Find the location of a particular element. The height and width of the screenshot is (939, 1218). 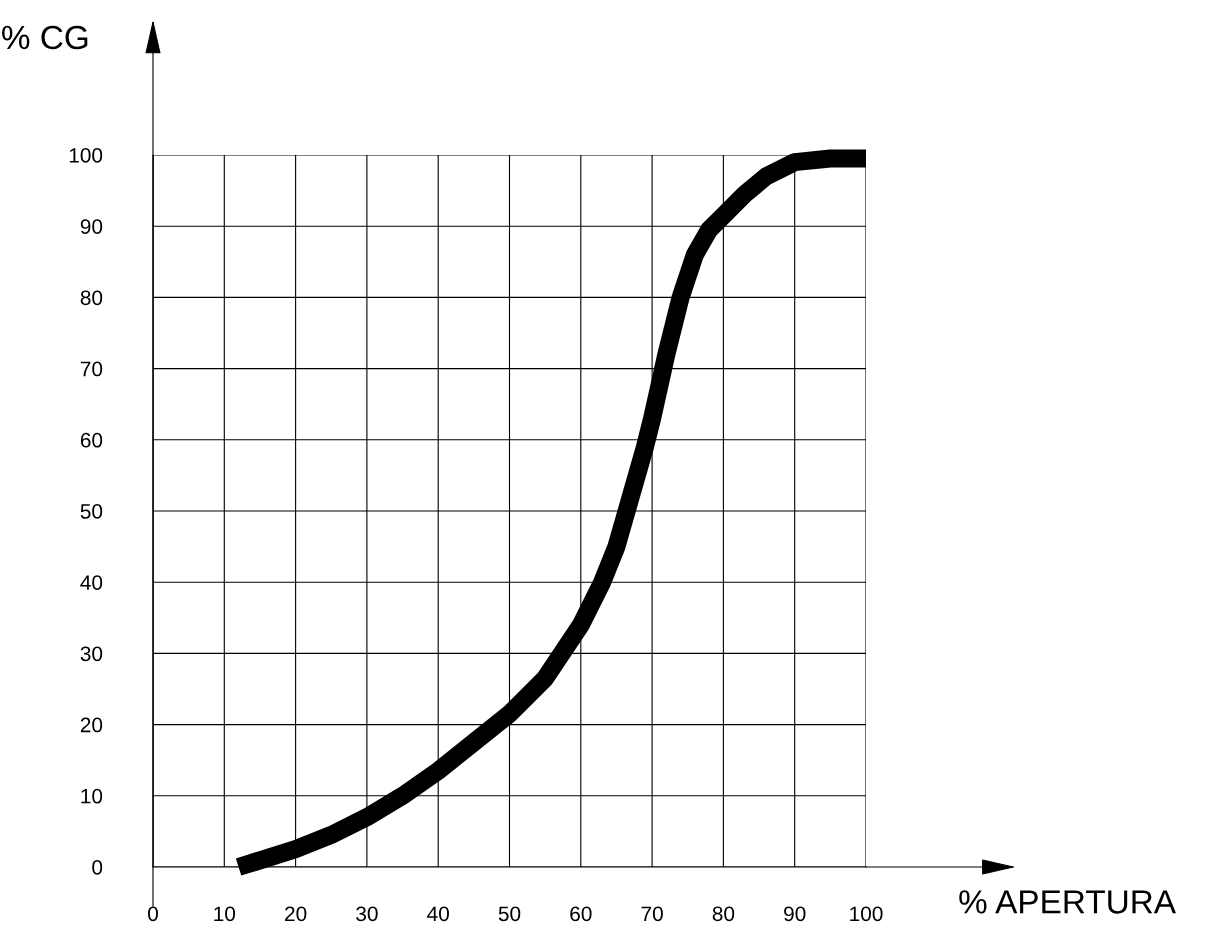

x-axis-title: % APERTURA is located at coordinates (1067, 902).